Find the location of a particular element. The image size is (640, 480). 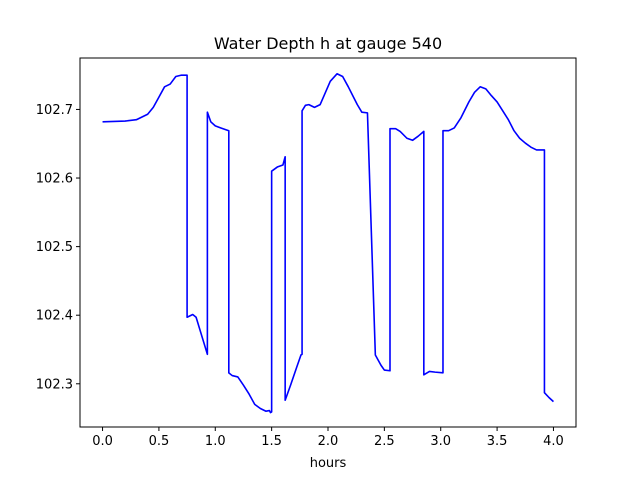

x-tick-label: 2.5 is located at coordinates (384, 441).